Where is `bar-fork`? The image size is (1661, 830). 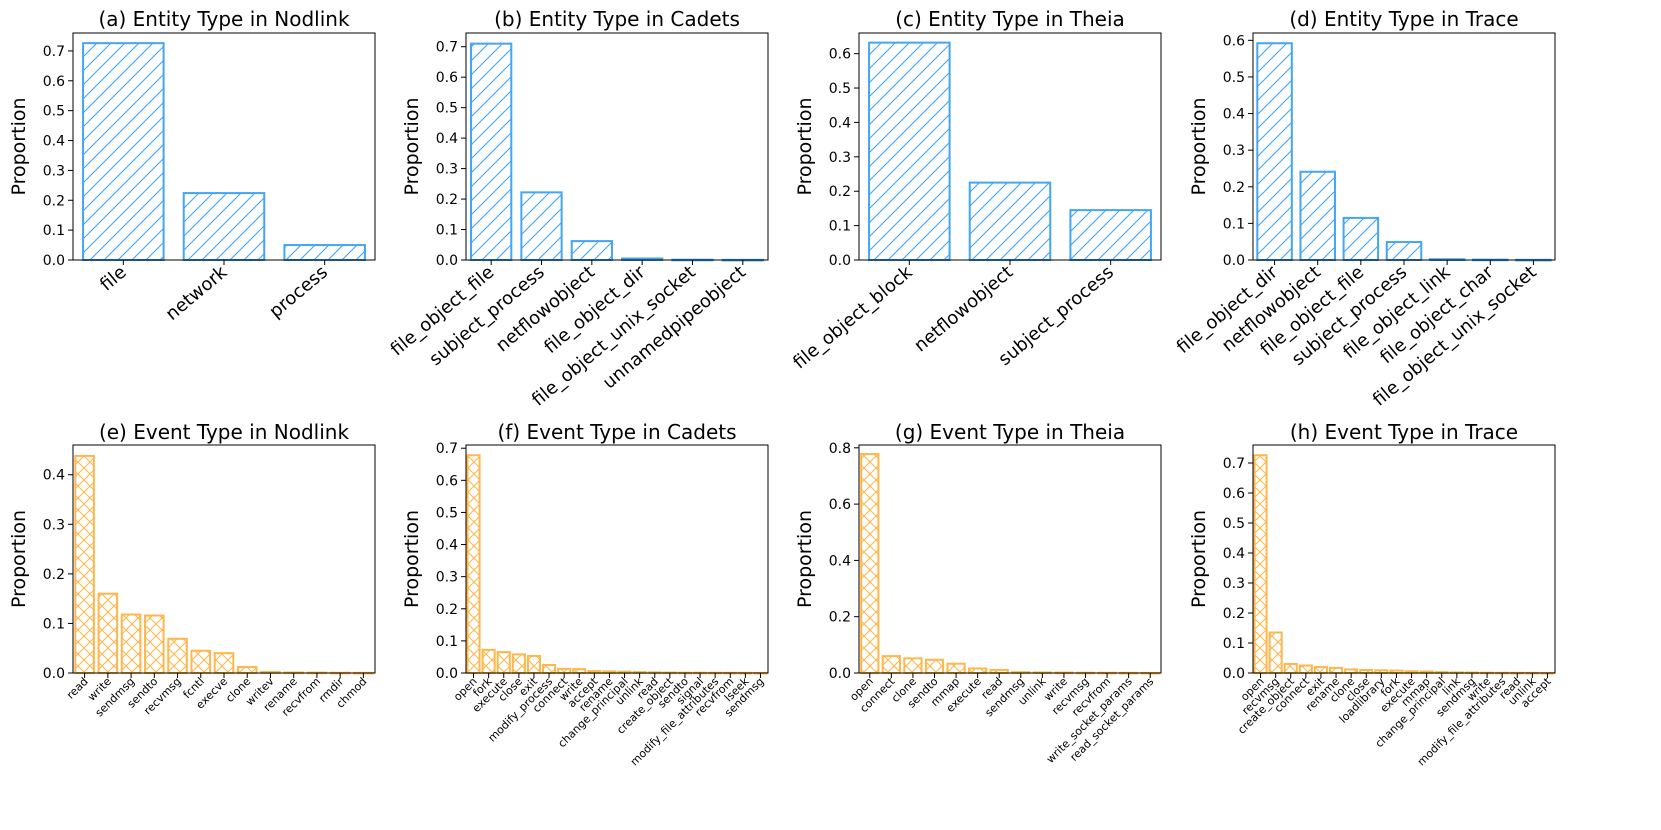 bar-fork is located at coordinates (488, 661).